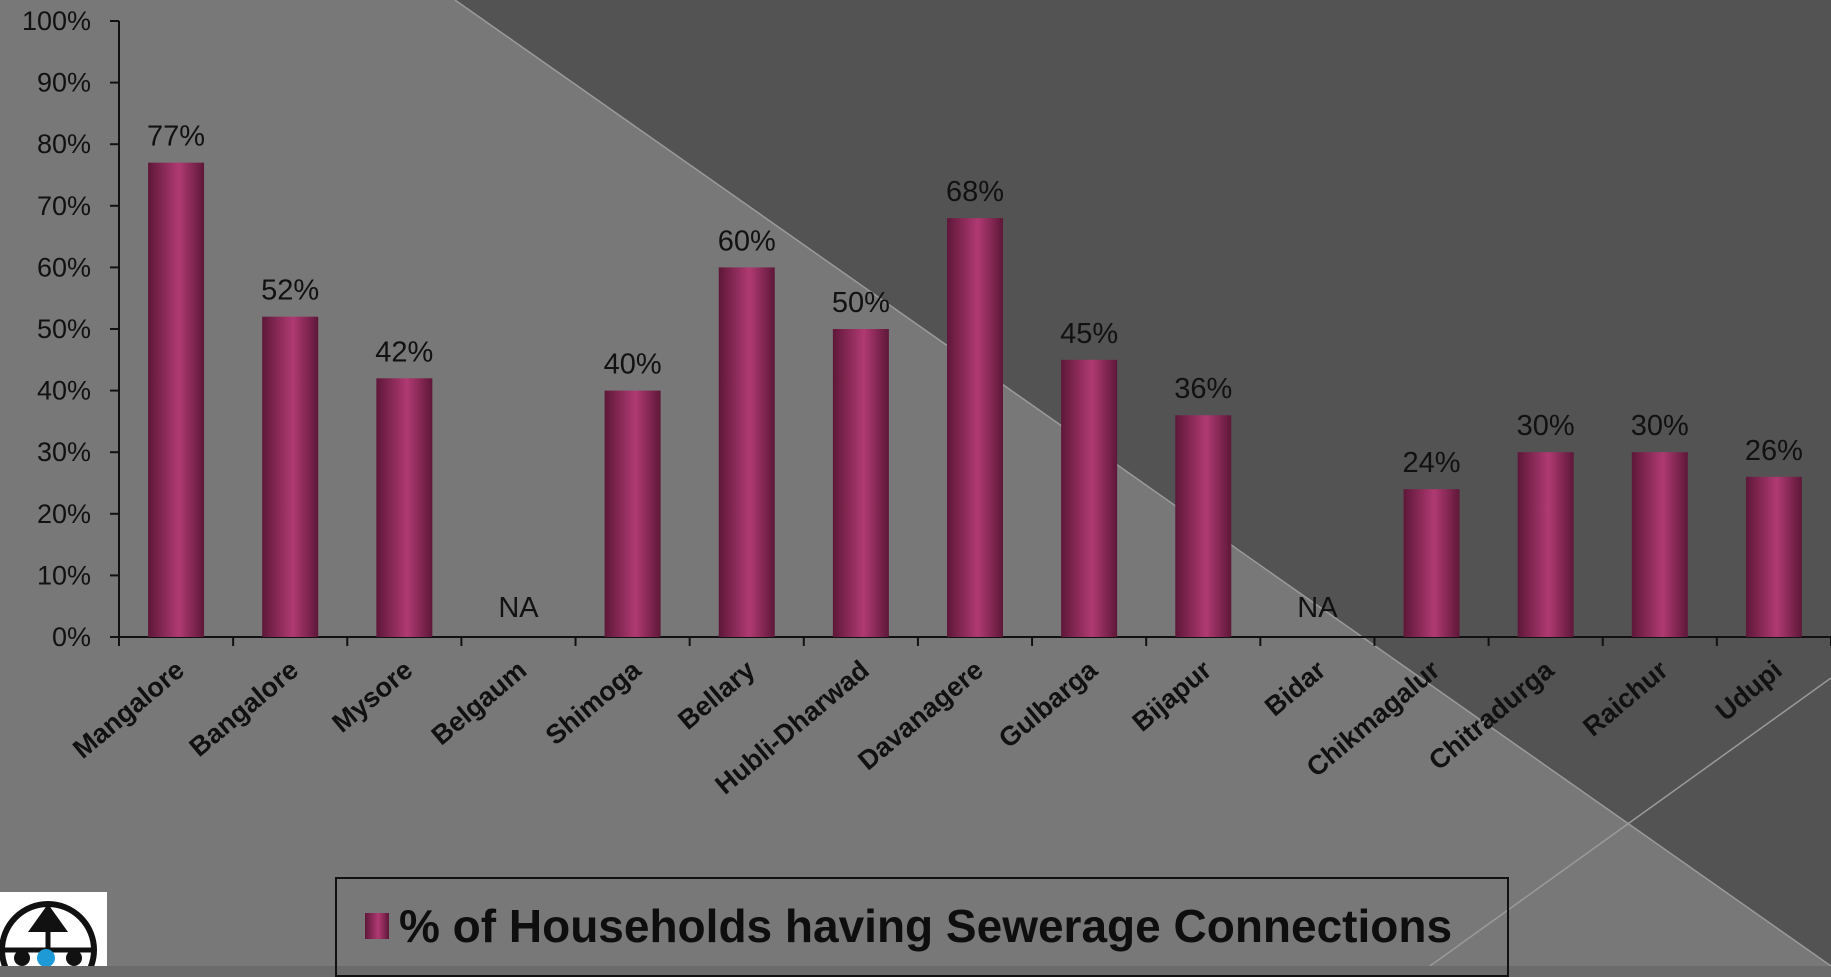 The image size is (1831, 977). What do you see at coordinates (716, 695) in the screenshot?
I see `x-tick-label: Bellary` at bounding box center [716, 695].